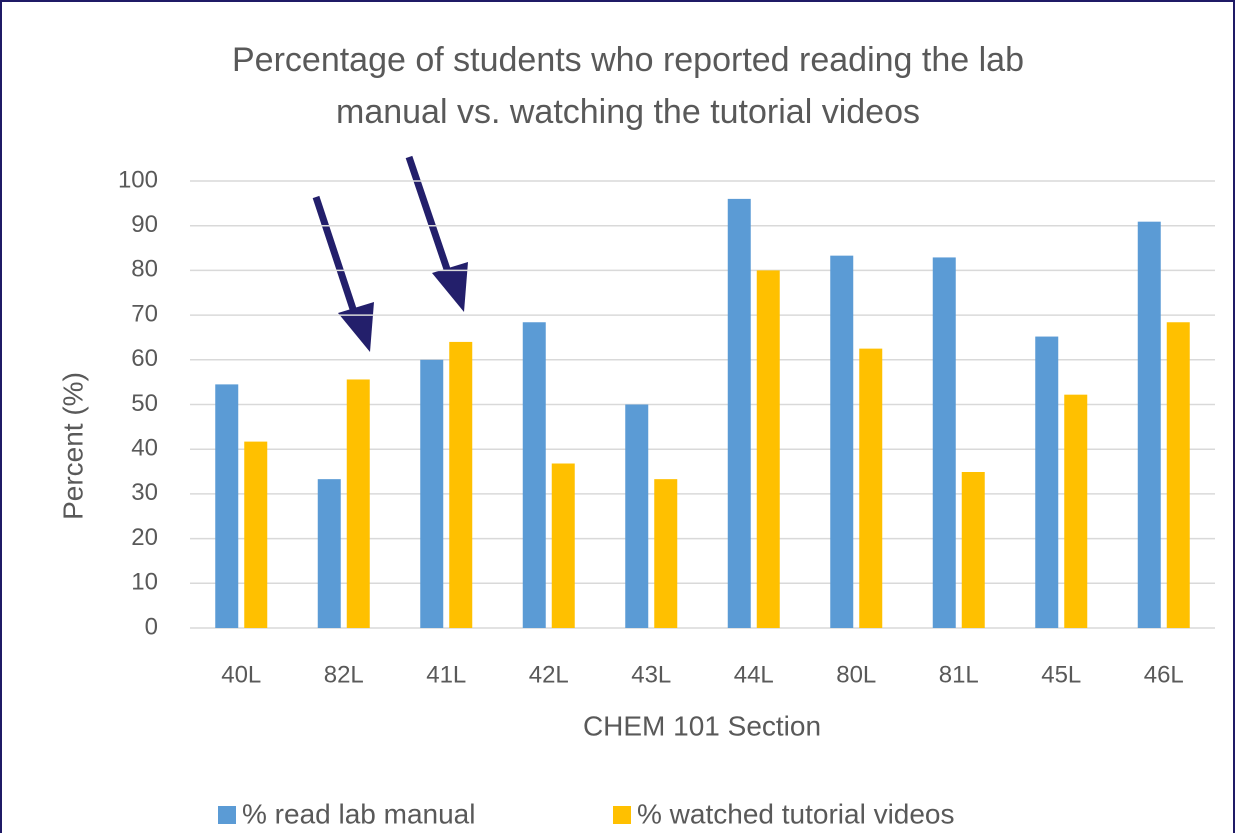  What do you see at coordinates (344, 674) in the screenshot?
I see `x-tick-label: 82L` at bounding box center [344, 674].